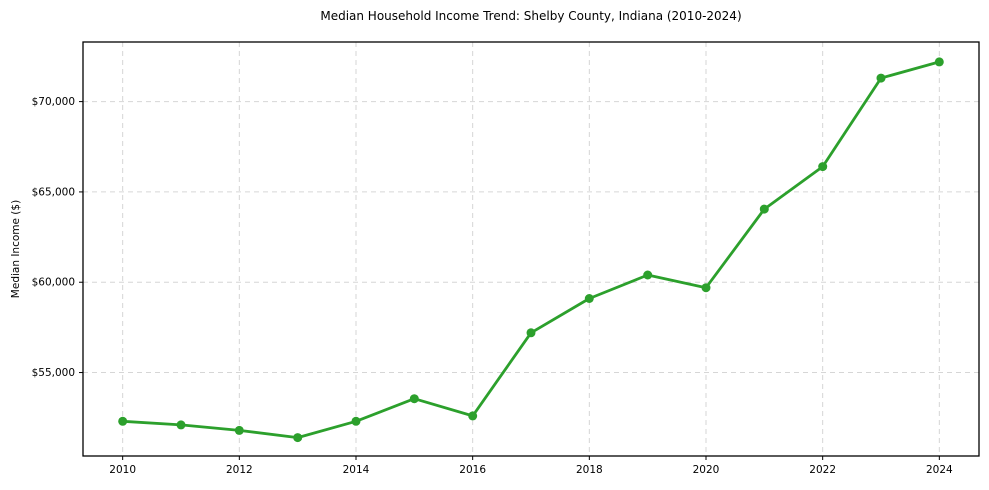 Image resolution: width=989 pixels, height=490 pixels. What do you see at coordinates (706, 470) in the screenshot?
I see `x-tick-label: 2020` at bounding box center [706, 470].